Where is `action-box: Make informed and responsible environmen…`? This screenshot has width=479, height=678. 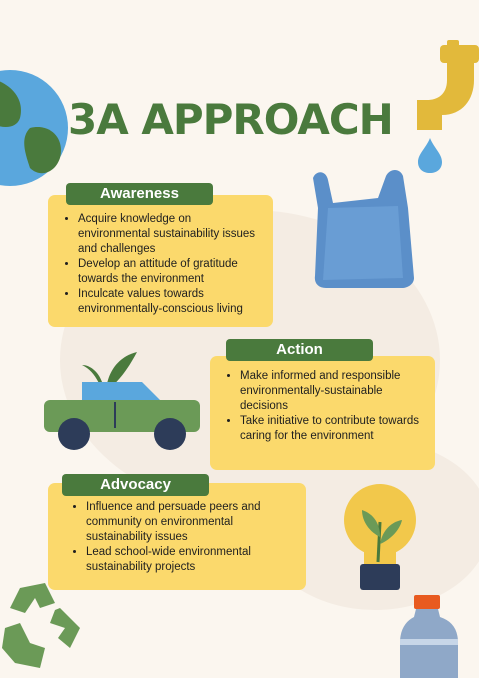
action-box: Make informed and responsible environmen… is located at coordinates (322, 413).